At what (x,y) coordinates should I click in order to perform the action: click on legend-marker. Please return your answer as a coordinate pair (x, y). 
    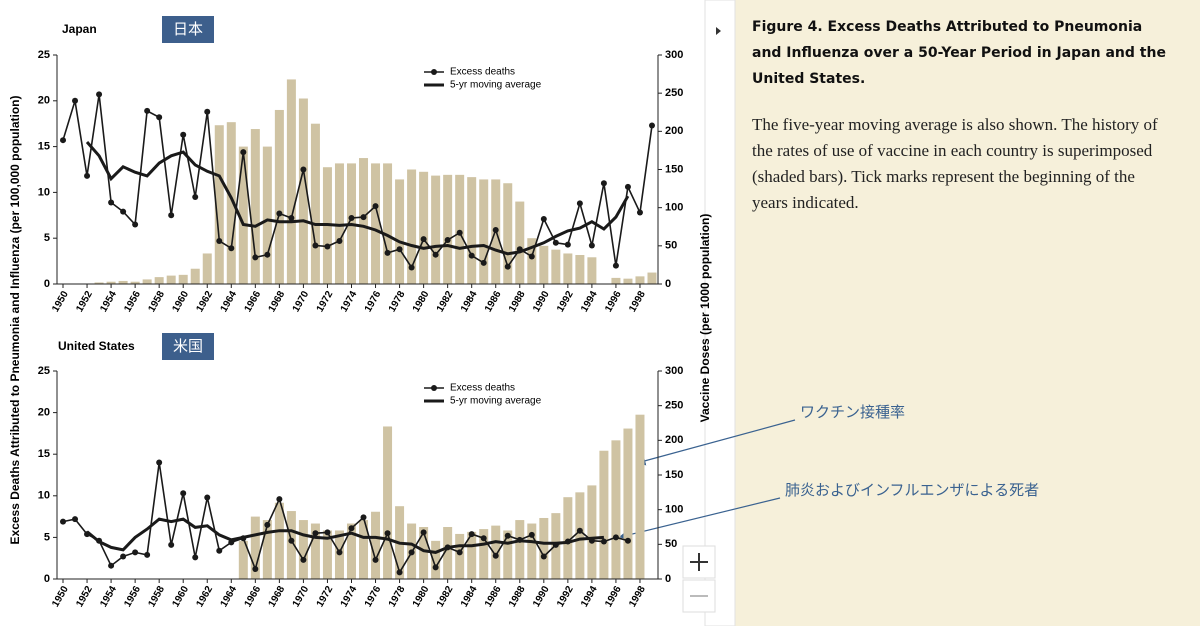
    Looking at the image, I should click on (434, 72).